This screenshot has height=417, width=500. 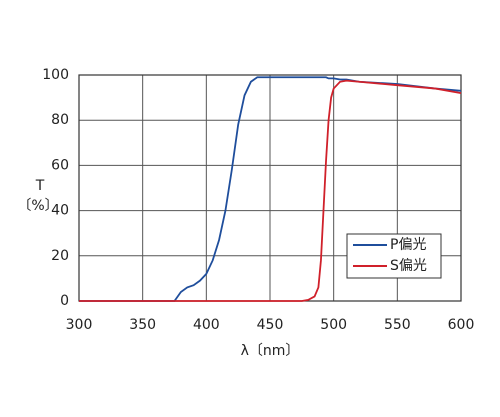 I want to click on y-axis-label: 〔%〕, so click(x=37, y=206).